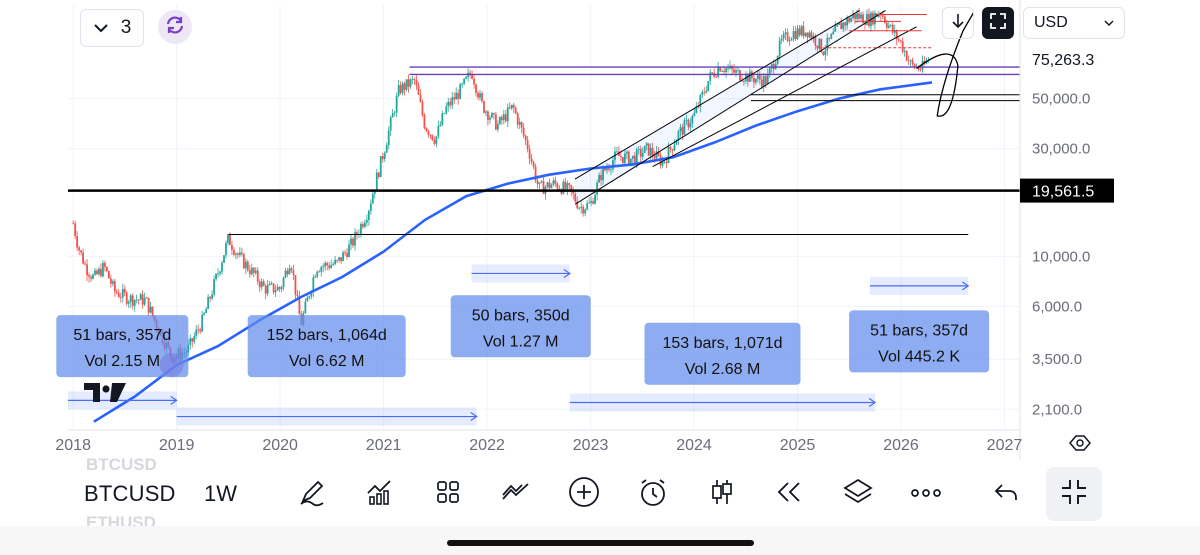  What do you see at coordinates (958, 23) in the screenshot?
I see `scroll-down-button` at bounding box center [958, 23].